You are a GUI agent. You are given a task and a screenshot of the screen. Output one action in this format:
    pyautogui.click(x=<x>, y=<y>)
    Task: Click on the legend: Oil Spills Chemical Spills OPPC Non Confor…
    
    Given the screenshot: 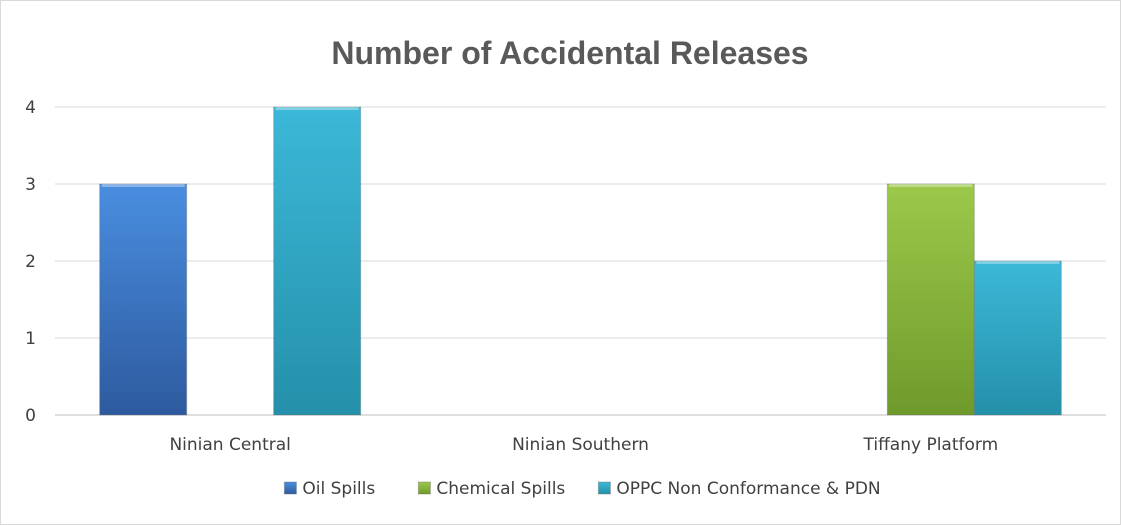 What is the action you would take?
    pyautogui.click(x=582, y=489)
    